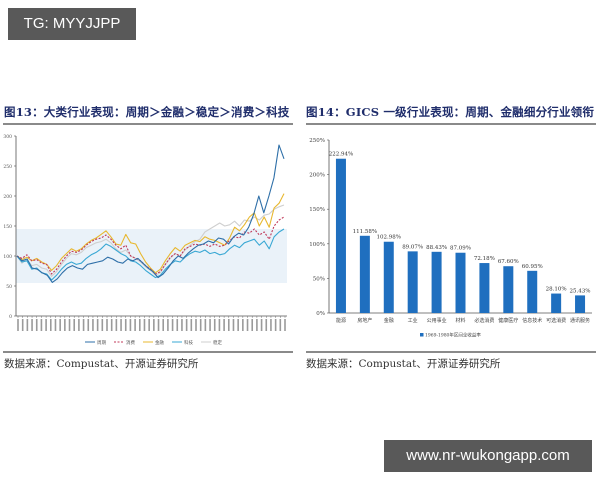 This screenshot has width=600, height=480. What do you see at coordinates (508, 289) in the screenshot?
I see `bar-健康医疗` at bounding box center [508, 289].